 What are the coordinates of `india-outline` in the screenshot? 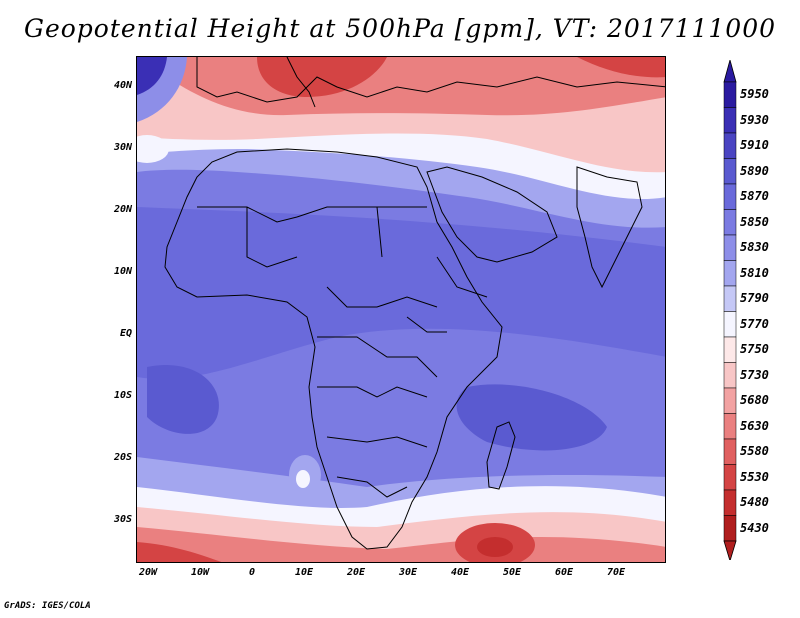 It's located at (609, 227).